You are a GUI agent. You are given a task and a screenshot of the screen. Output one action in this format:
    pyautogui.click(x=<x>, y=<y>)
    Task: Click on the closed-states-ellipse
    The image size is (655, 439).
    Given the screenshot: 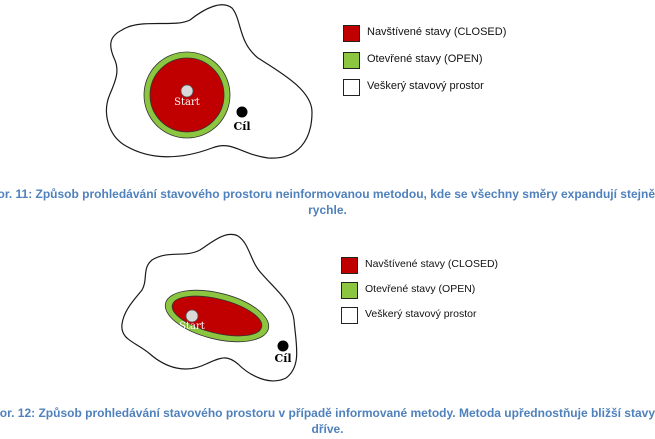 What is the action you would take?
    pyautogui.click(x=217, y=316)
    